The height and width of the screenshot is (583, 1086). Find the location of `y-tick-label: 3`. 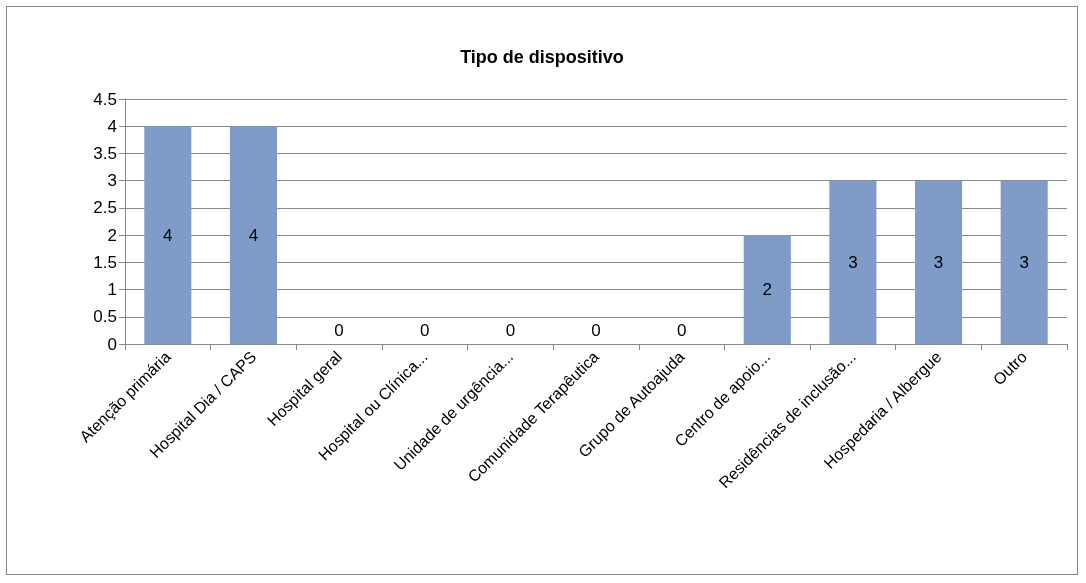

y-tick-label: 3 is located at coordinates (112, 181).